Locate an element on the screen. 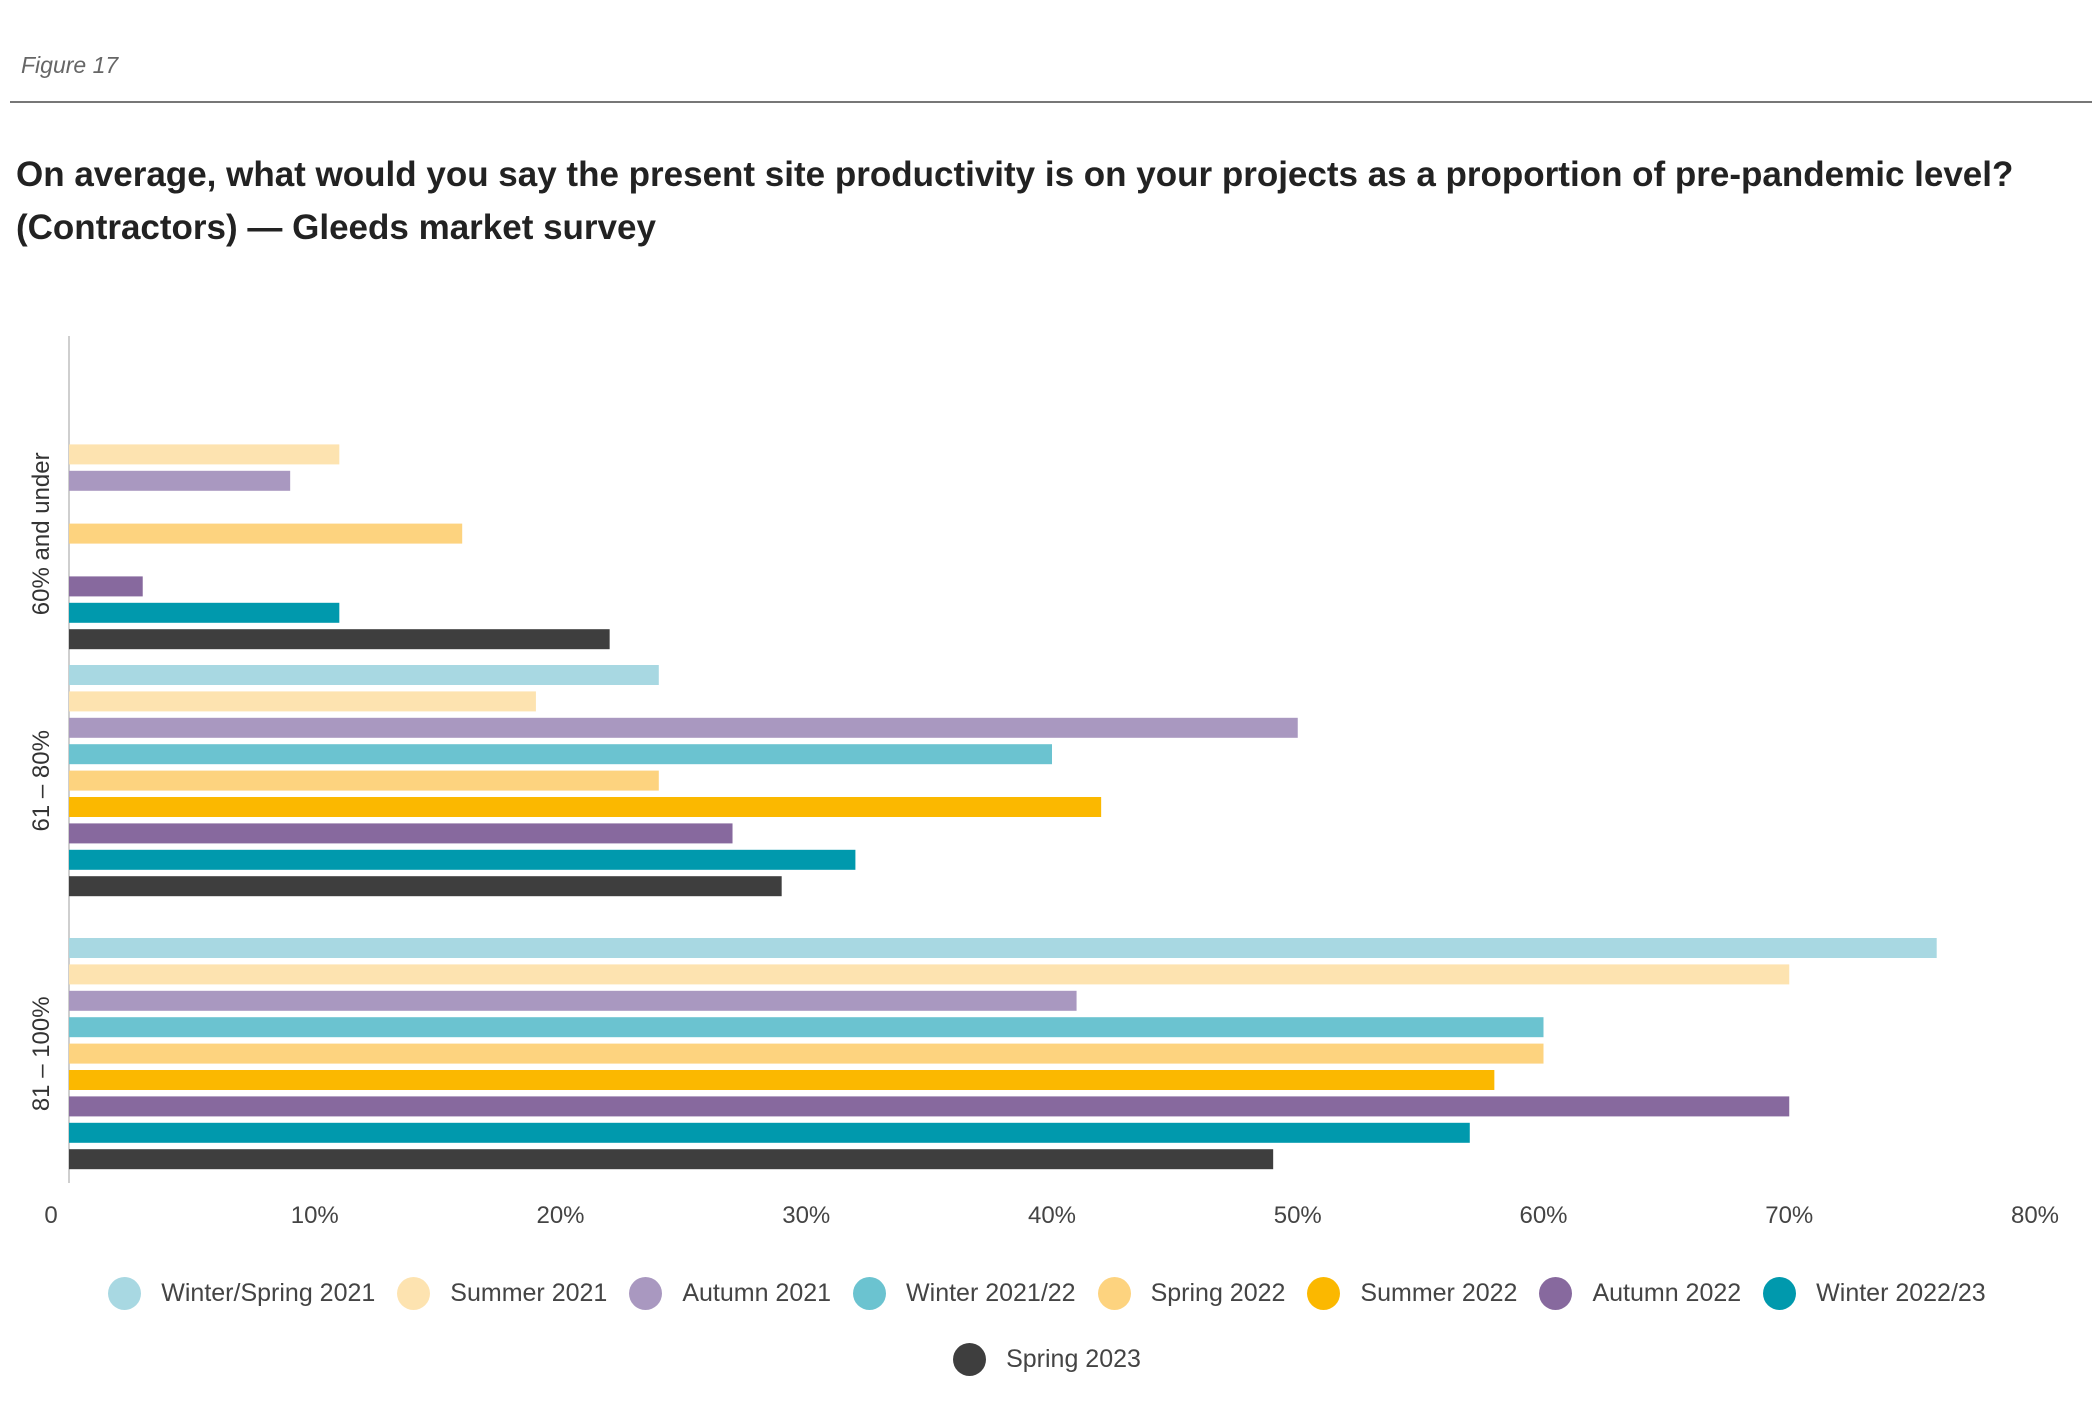 This screenshot has width=2094, height=1404. x-tick-label: 40% is located at coordinates (1052, 1215).